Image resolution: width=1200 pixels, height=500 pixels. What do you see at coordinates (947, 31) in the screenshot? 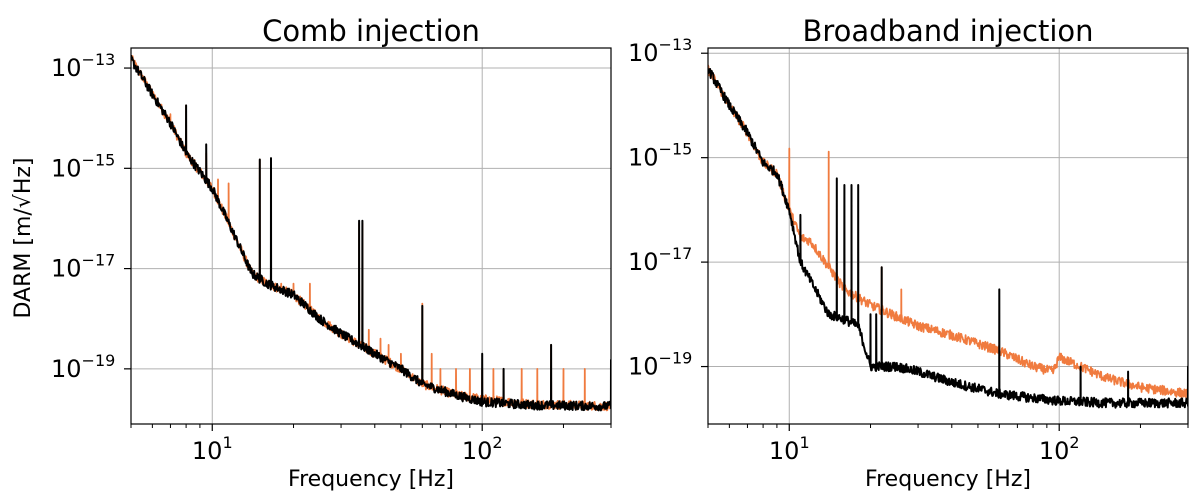
I see `panel-title: Broadband injection` at bounding box center [947, 31].